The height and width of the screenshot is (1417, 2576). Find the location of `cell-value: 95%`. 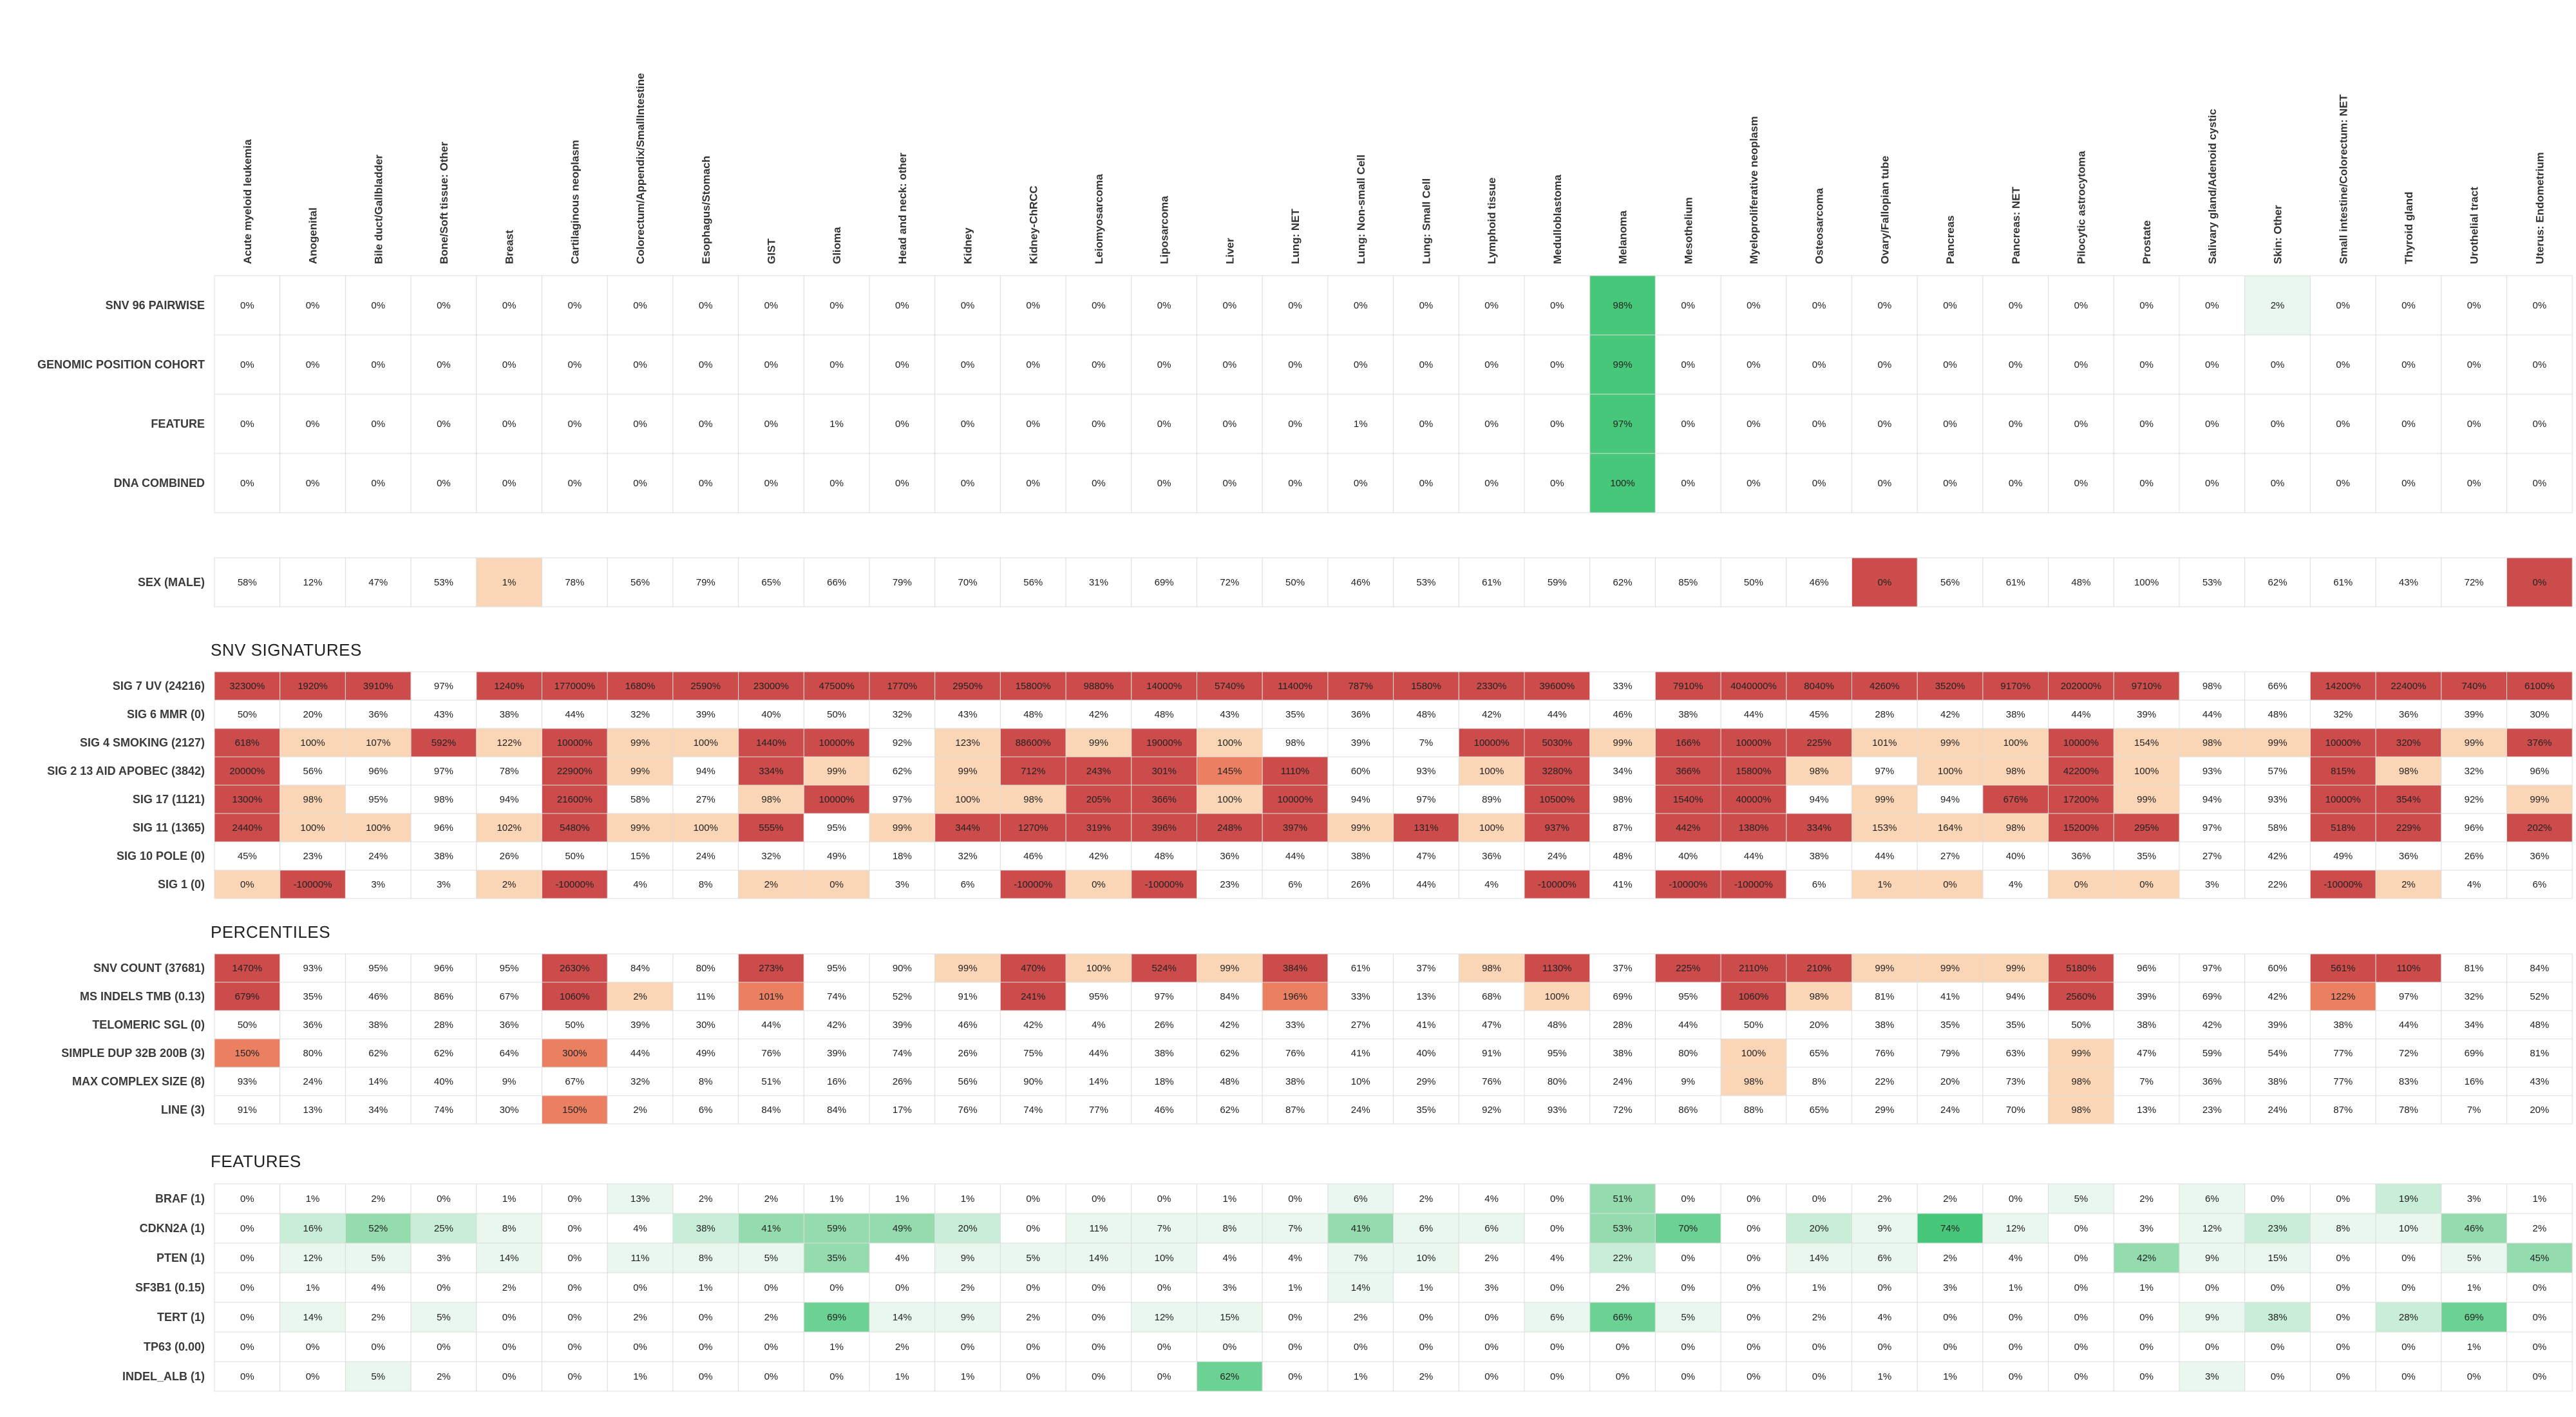

cell-value: 95% is located at coordinates (378, 968).